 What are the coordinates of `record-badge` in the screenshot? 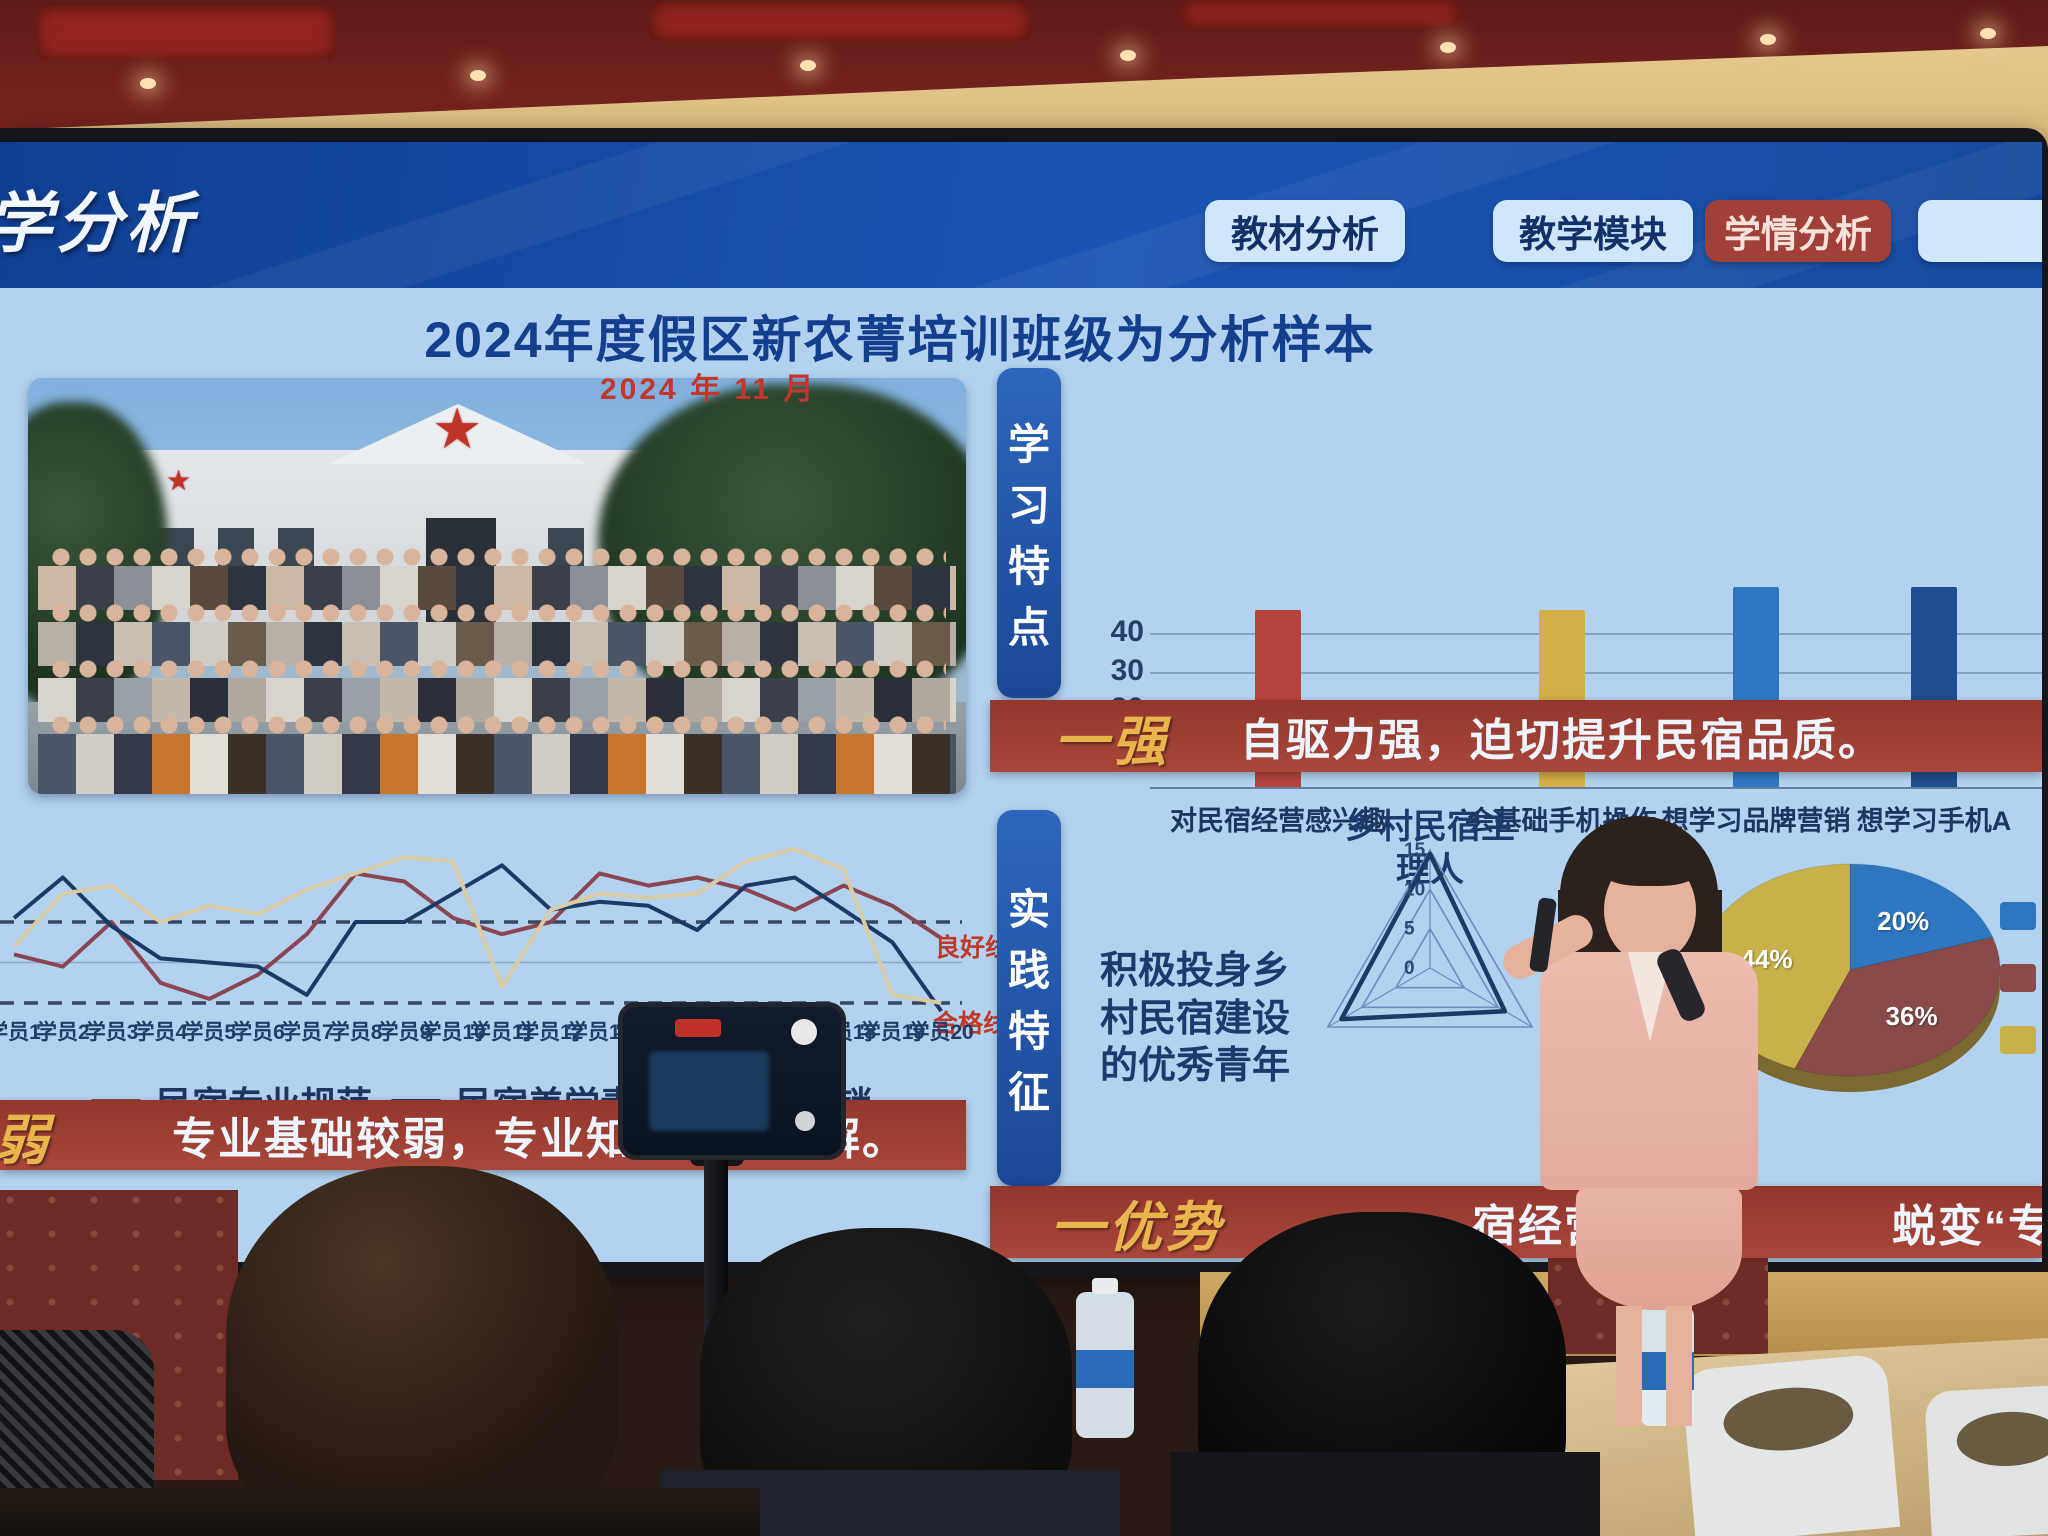 It's located at (698, 1028).